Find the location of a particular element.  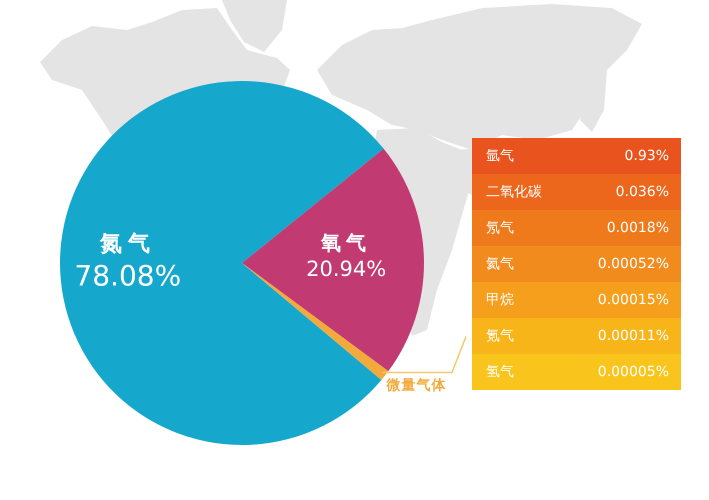

data-label: 0.93% is located at coordinates (646, 156).